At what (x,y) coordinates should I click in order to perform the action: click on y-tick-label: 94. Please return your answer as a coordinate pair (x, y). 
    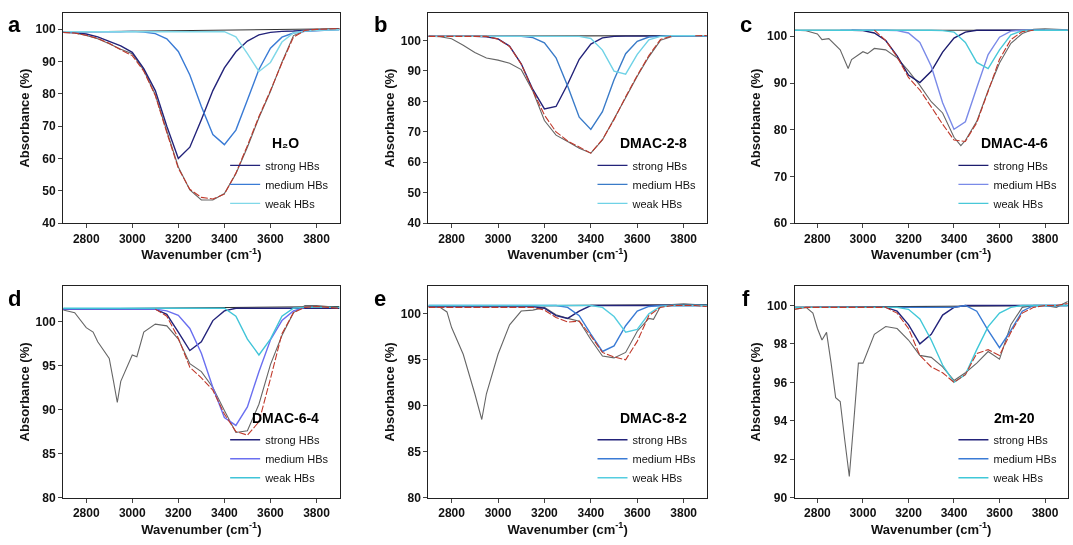
    Looking at the image, I should click on (780, 420).